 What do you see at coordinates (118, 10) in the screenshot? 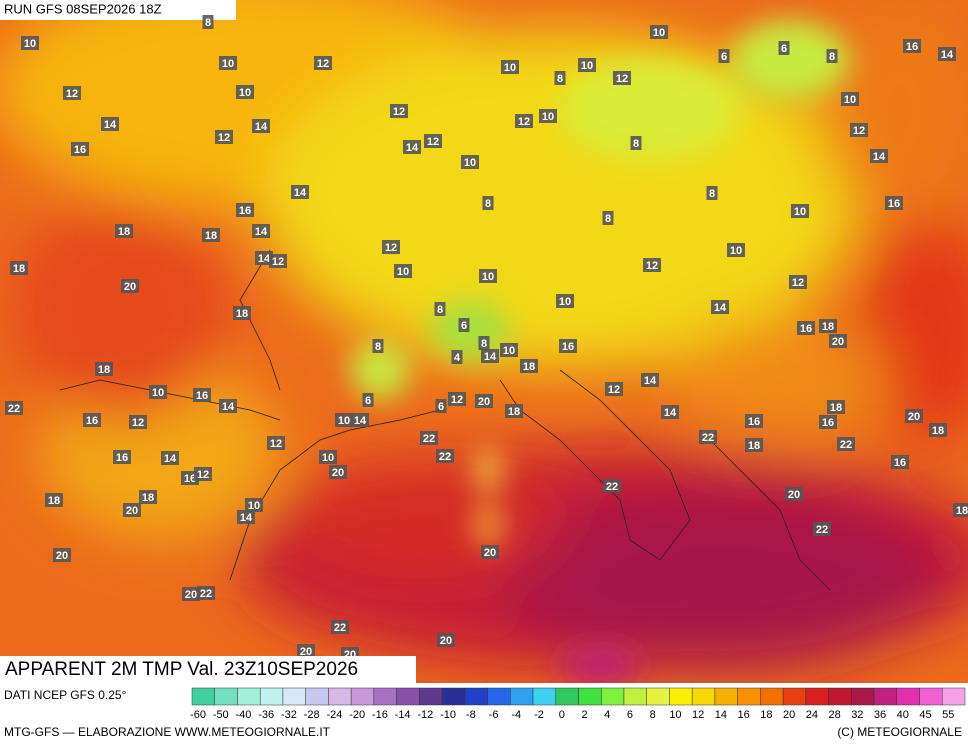
I see `header-box` at bounding box center [118, 10].